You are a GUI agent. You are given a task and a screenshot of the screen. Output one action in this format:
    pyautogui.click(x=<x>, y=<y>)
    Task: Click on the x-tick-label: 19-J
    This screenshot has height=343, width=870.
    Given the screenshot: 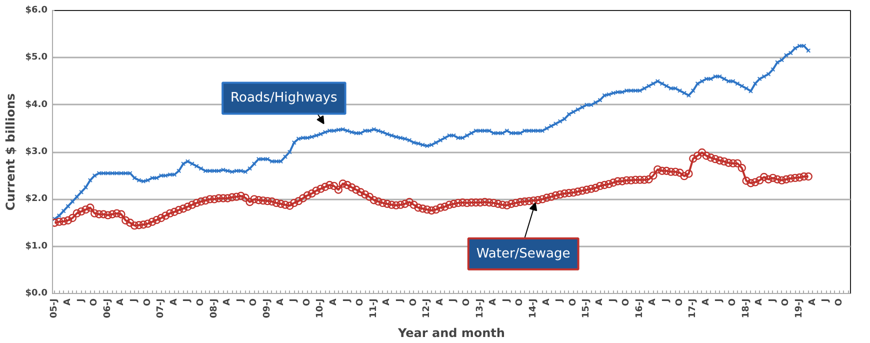 What is the action you would take?
    pyautogui.click(x=799, y=308)
    